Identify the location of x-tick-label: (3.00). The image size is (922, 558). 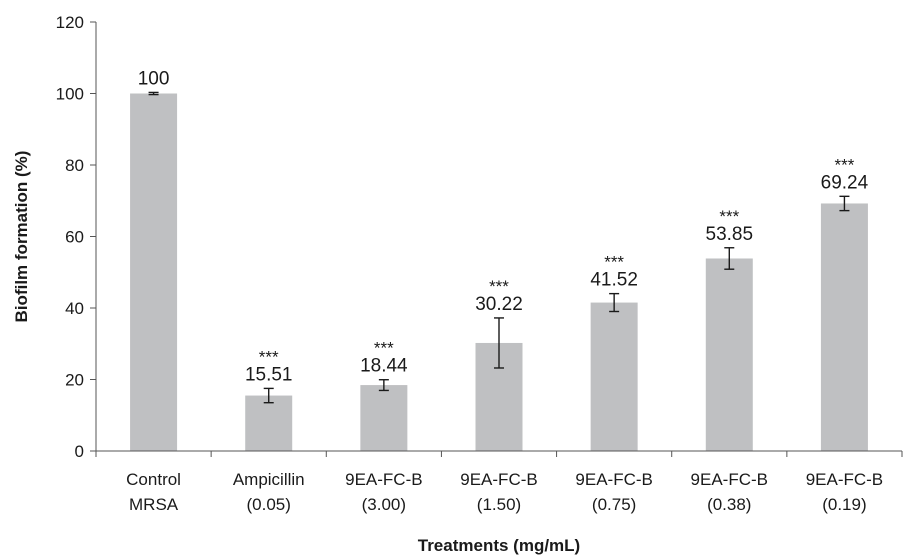
(384, 504).